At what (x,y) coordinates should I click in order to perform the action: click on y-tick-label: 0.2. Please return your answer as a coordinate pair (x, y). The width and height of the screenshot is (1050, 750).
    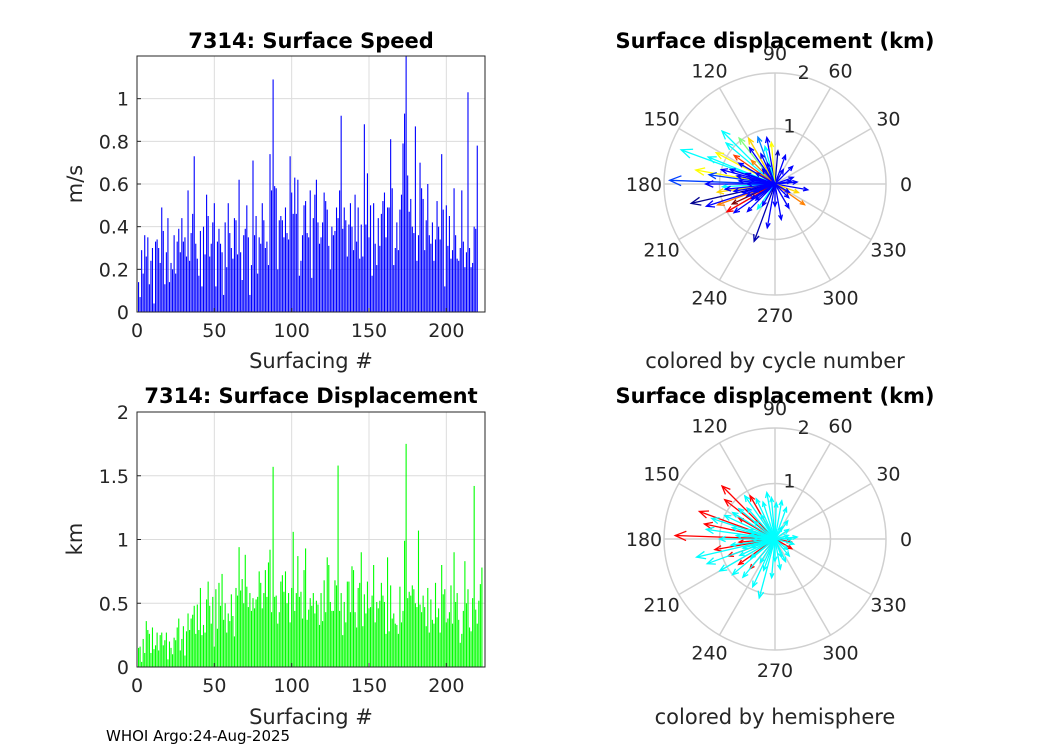
    Looking at the image, I should click on (114, 270).